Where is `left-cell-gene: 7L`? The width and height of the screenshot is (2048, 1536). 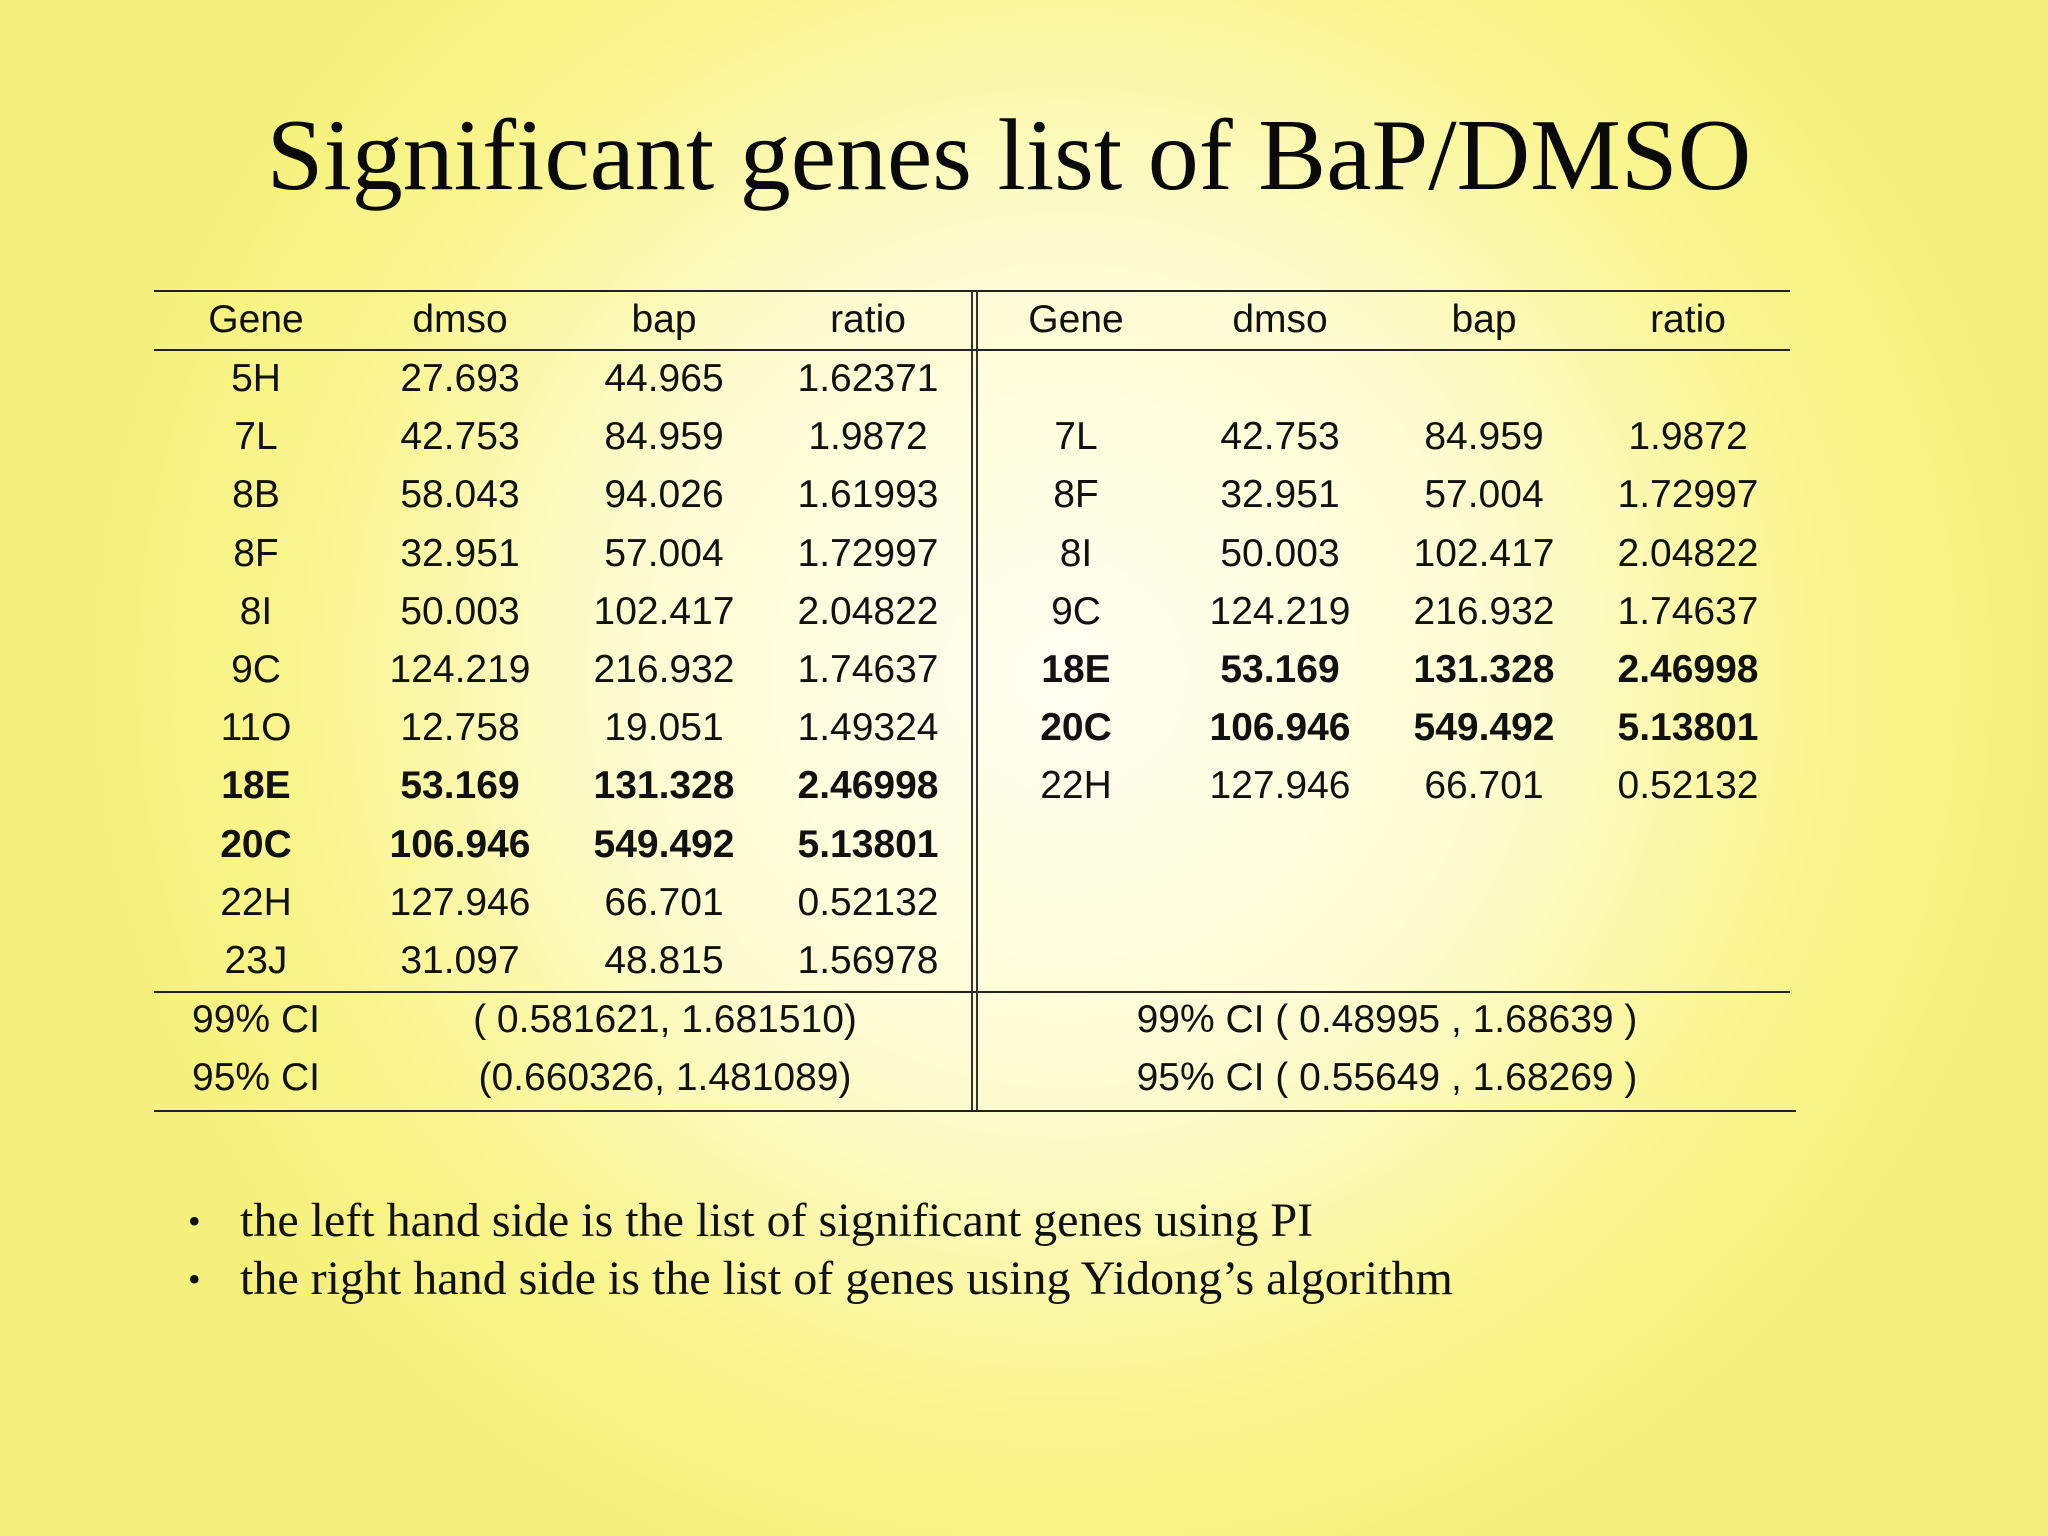
left-cell-gene: 7L is located at coordinates (256, 437).